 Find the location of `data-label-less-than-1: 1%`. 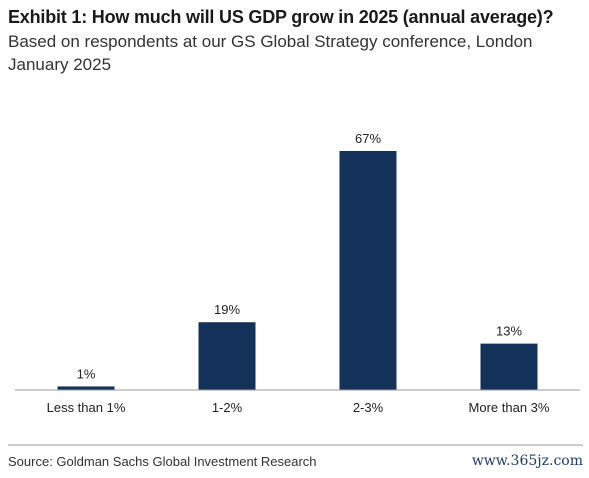

data-label-less-than-1: 1% is located at coordinates (86, 373).